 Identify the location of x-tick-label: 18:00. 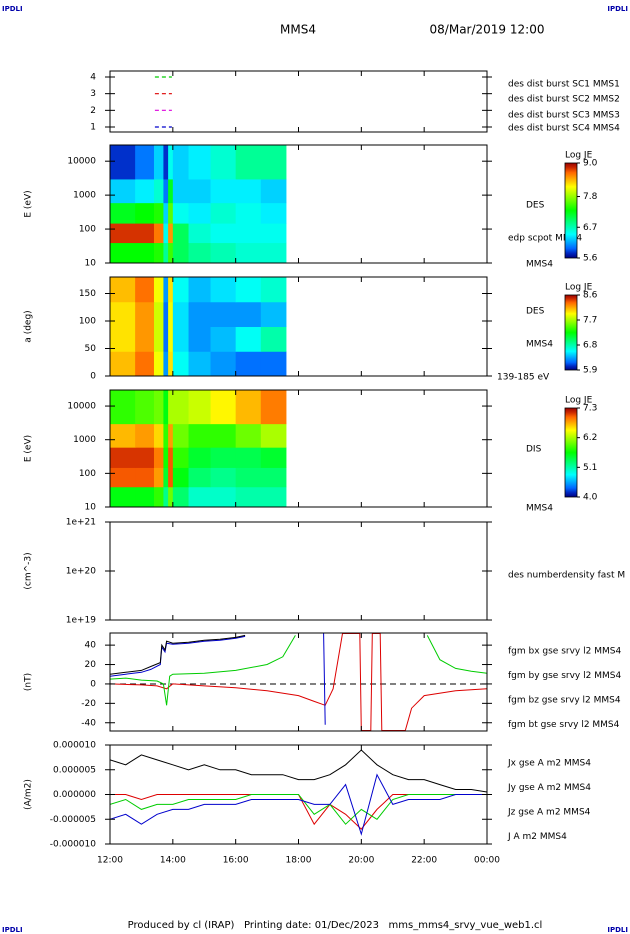
(299, 861).